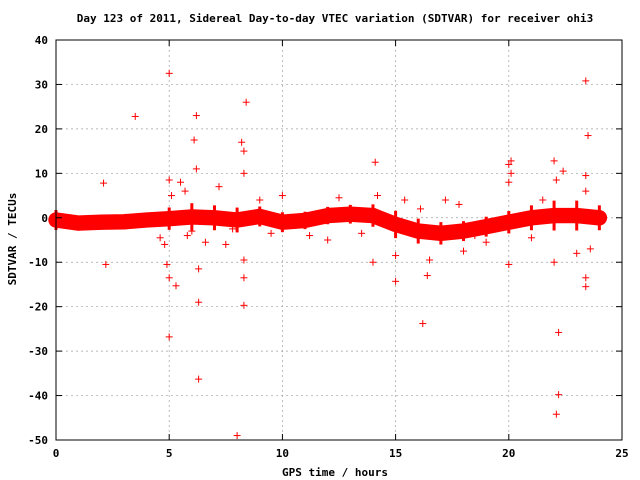  I want to click on dense-data-band, so click(328, 222).